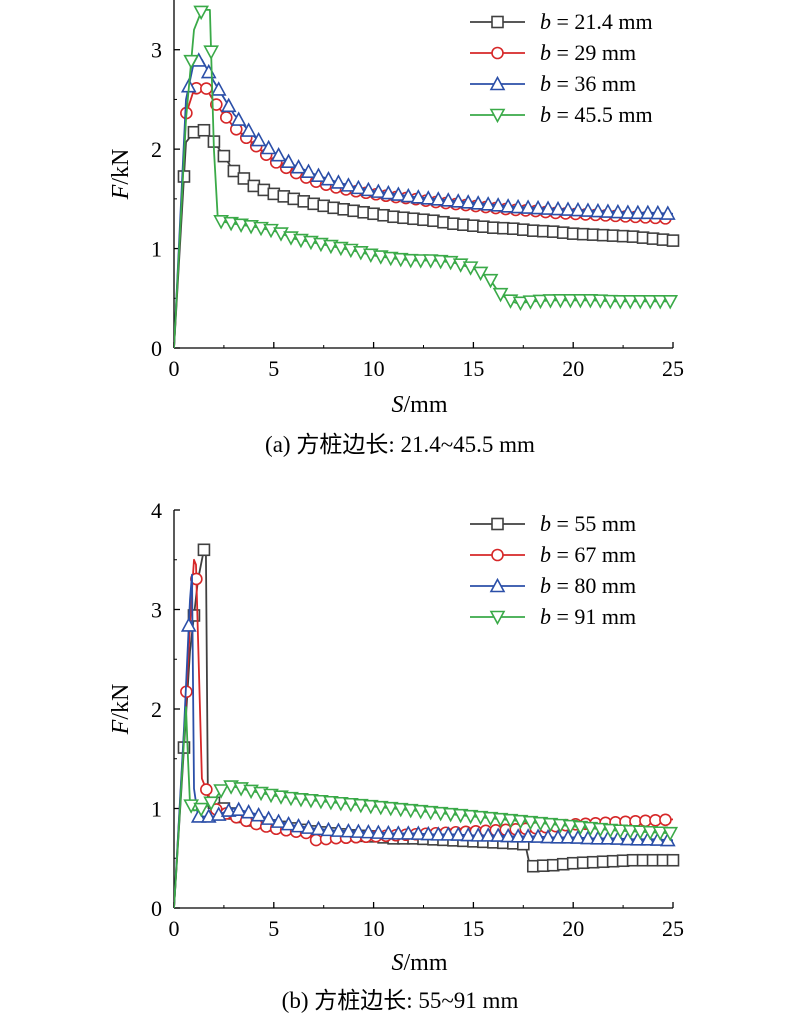 This screenshot has width=800, height=1020. I want to click on legend-label: b = 91 mm, so click(588, 616).